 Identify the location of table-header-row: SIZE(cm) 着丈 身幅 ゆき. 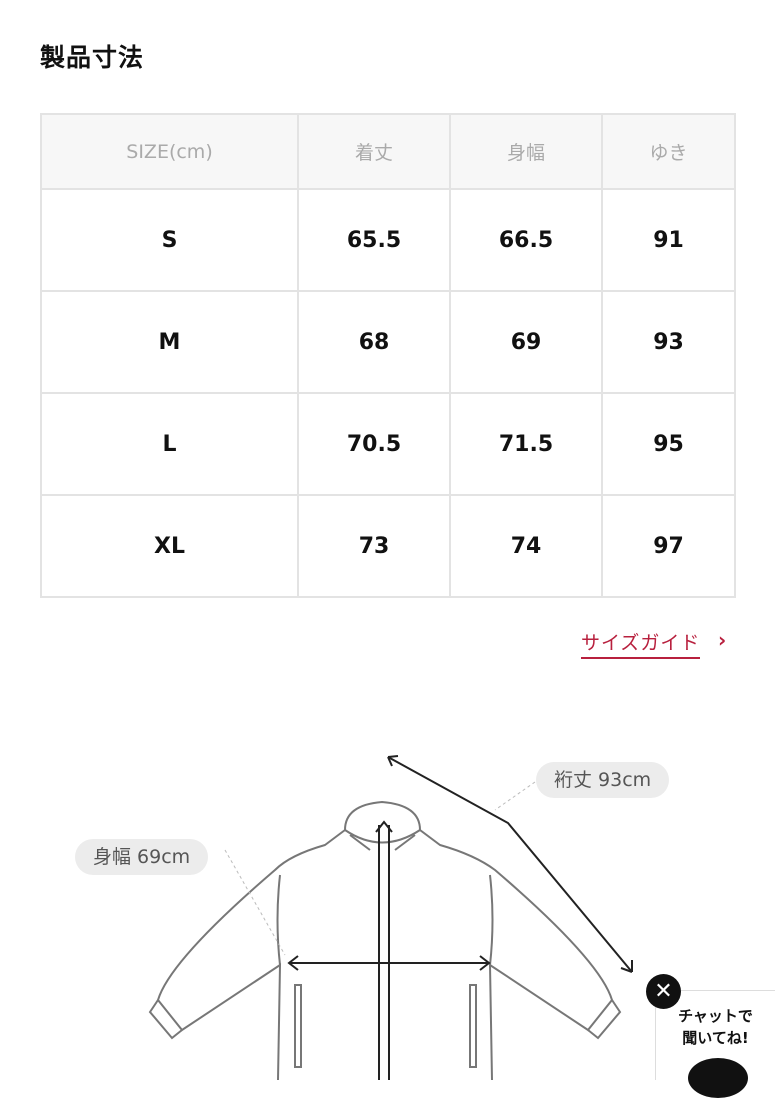
(388, 151).